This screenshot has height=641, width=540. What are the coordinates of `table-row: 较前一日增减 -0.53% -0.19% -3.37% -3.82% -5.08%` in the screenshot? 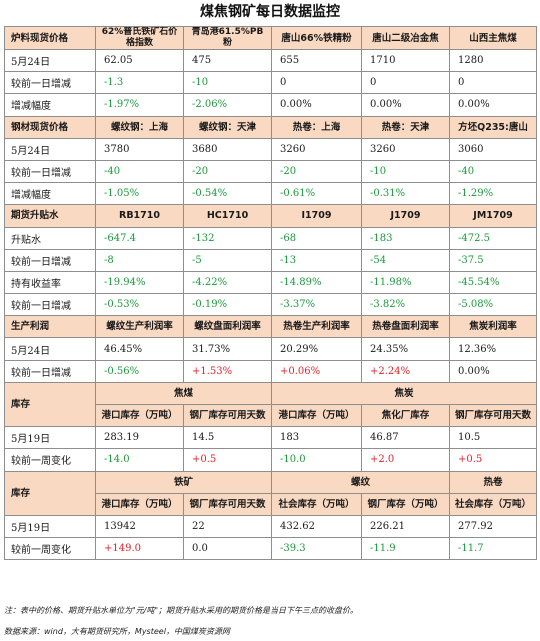 It's located at (270, 305).